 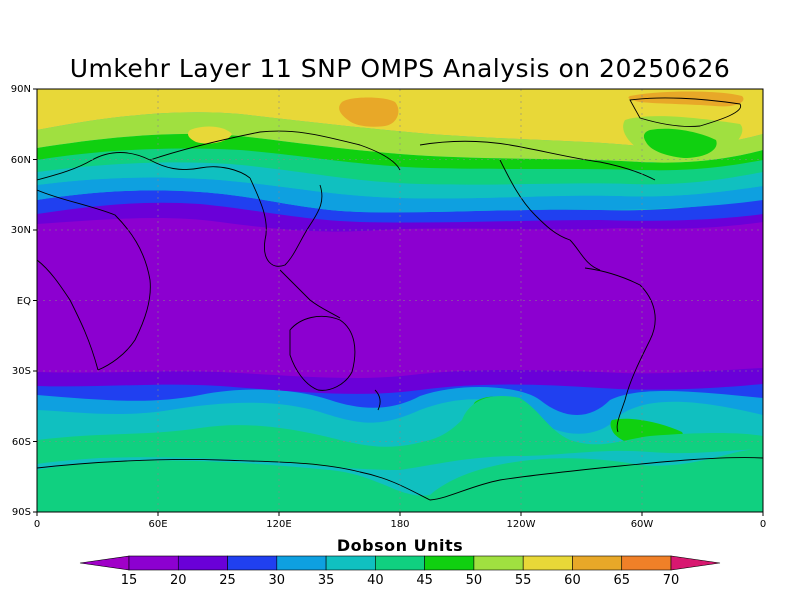 I want to click on band-30-north, so click(x=400, y=195).